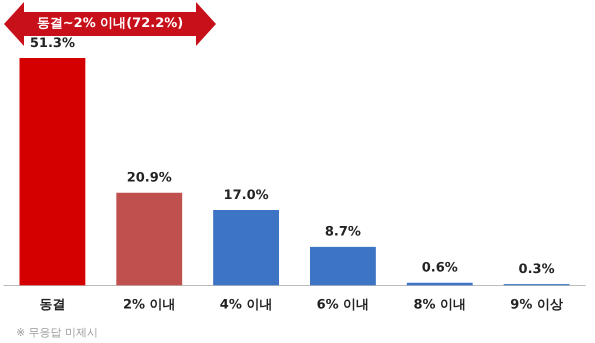  I want to click on data-label: 0.6%, so click(440, 268).